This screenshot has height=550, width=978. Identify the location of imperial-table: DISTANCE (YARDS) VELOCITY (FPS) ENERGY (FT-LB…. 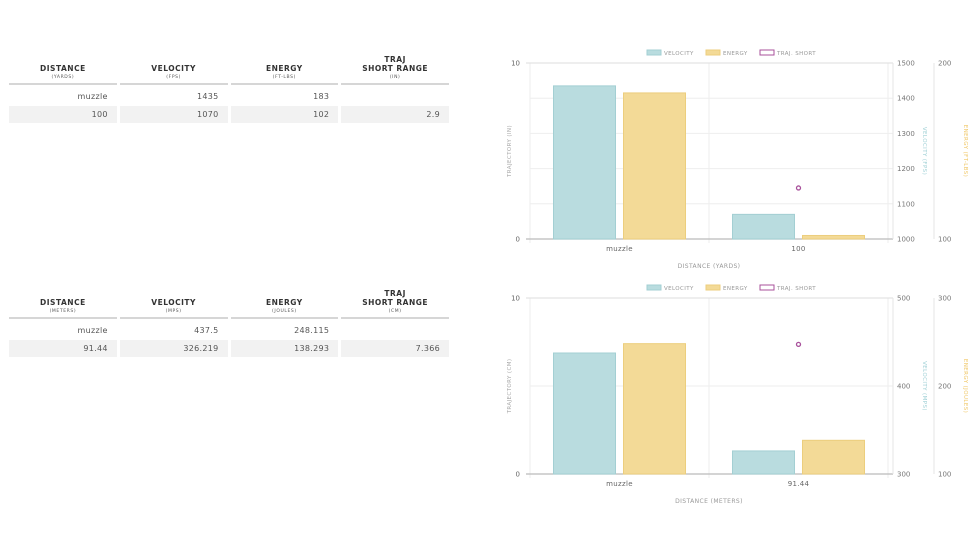
(229, 87).